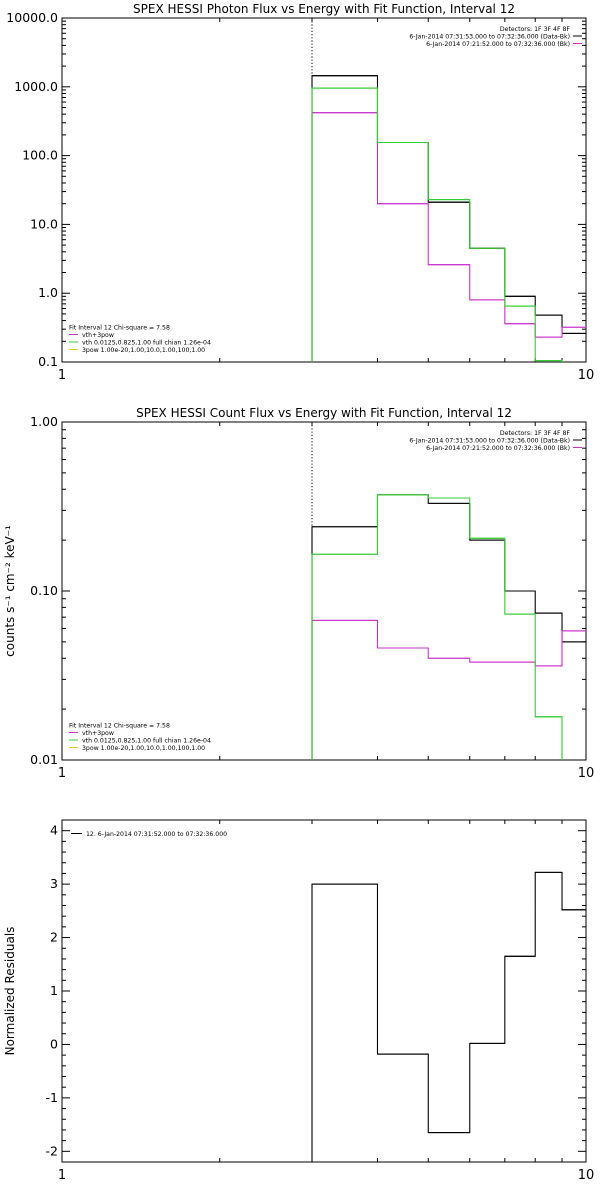  What do you see at coordinates (44, 590) in the screenshot?
I see `y-tick-label: 0.10` at bounding box center [44, 590].